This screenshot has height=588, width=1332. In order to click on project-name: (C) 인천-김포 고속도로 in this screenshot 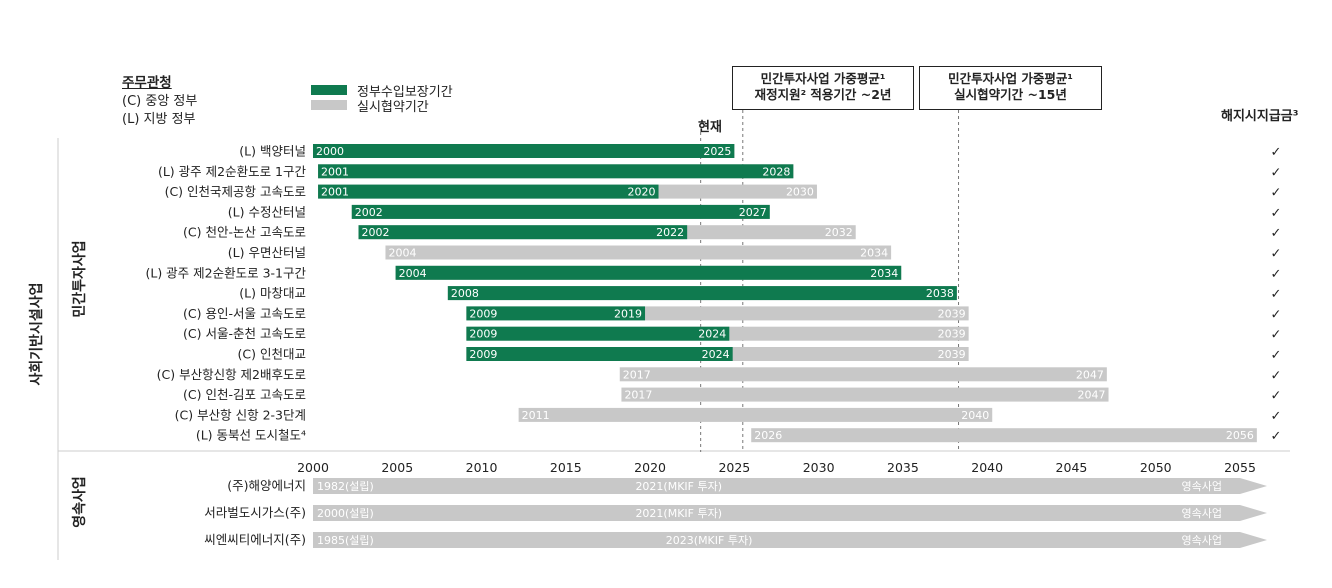, I will do `click(244, 394)`.